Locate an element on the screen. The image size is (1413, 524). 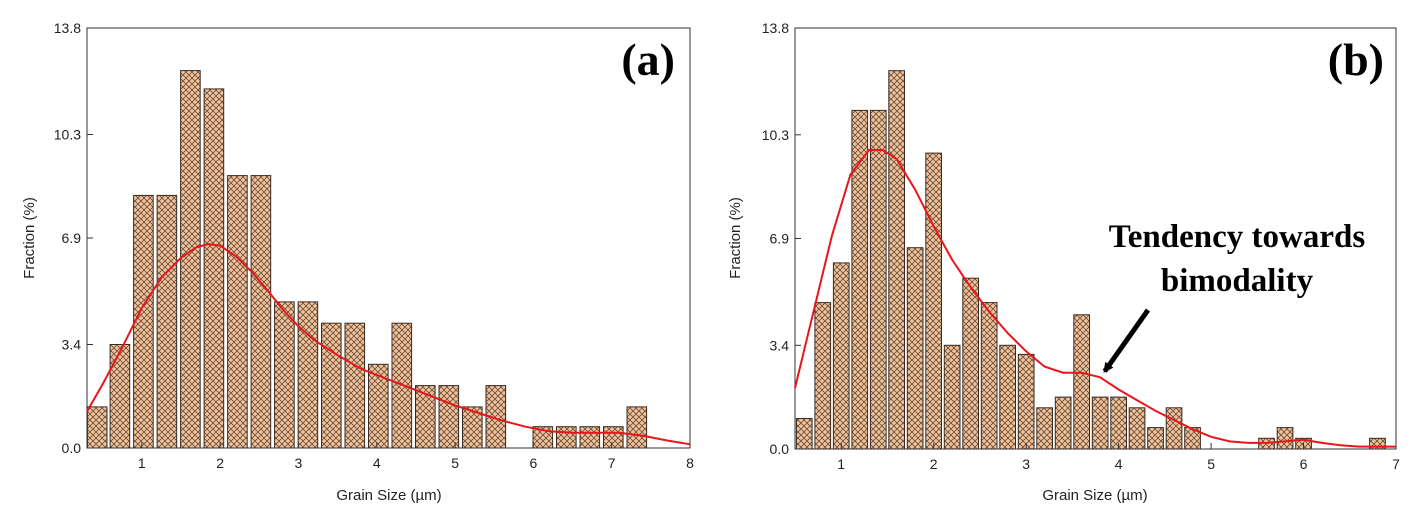
chart-a-panel-label: (a) is located at coordinates (648, 59).